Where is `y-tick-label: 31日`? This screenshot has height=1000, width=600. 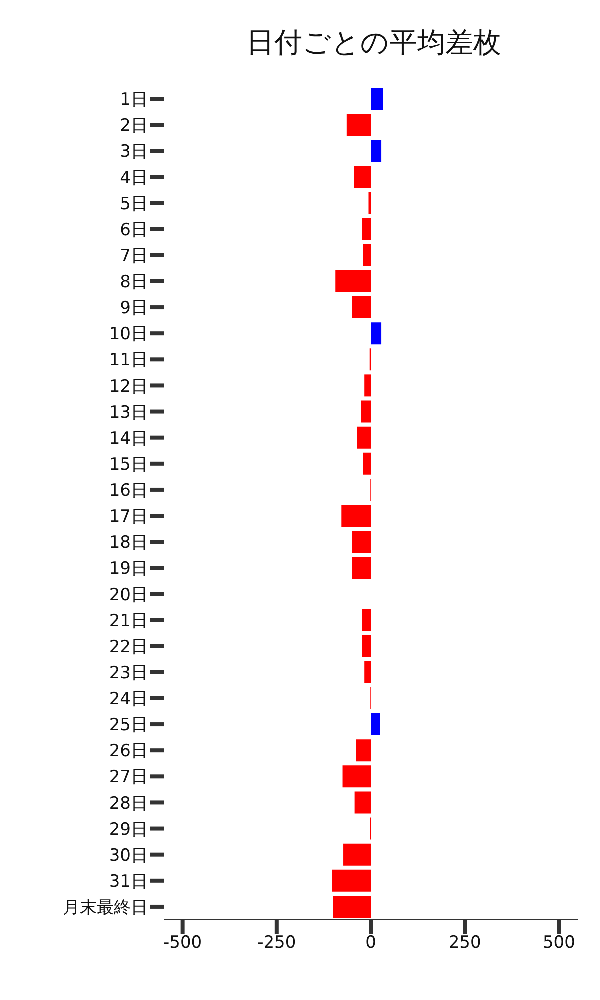
y-tick-label: 31日 is located at coordinates (128, 882).